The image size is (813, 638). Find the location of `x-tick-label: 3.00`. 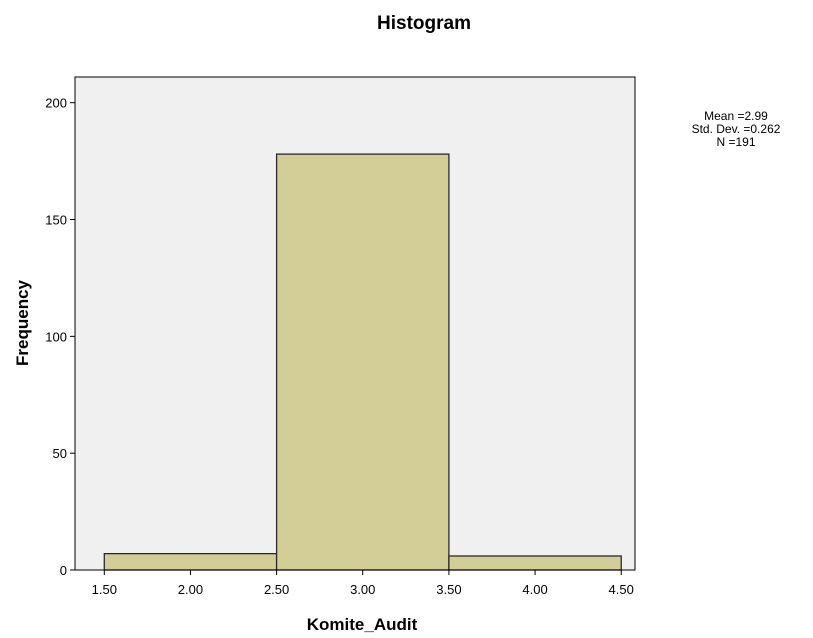

x-tick-label: 3.00 is located at coordinates (362, 589).